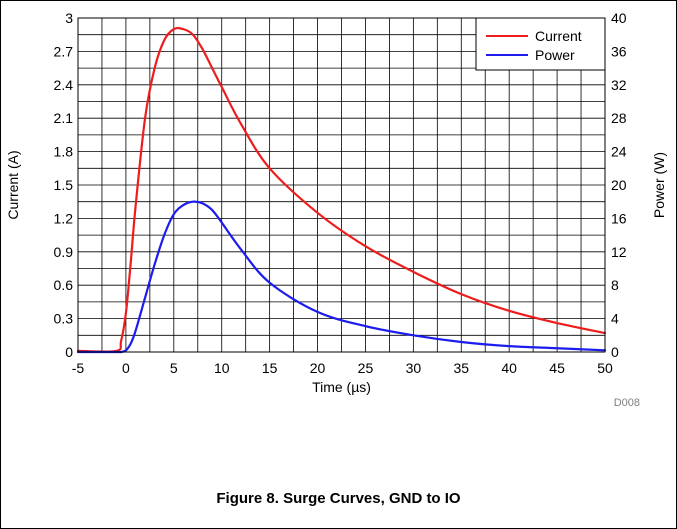 The height and width of the screenshot is (529, 677). I want to click on x-tick-label: -5, so click(78, 368).